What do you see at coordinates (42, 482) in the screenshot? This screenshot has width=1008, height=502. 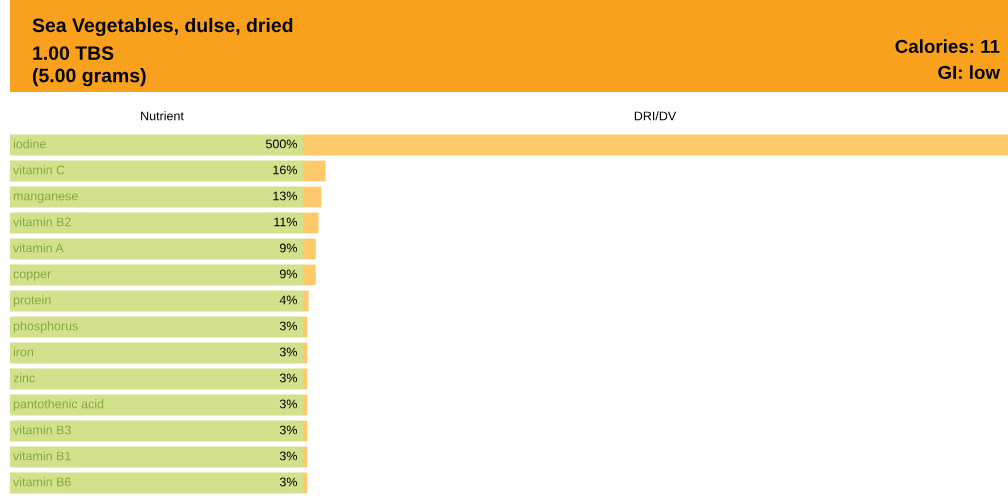 I see `y-tick-label: vitamin B6` at bounding box center [42, 482].